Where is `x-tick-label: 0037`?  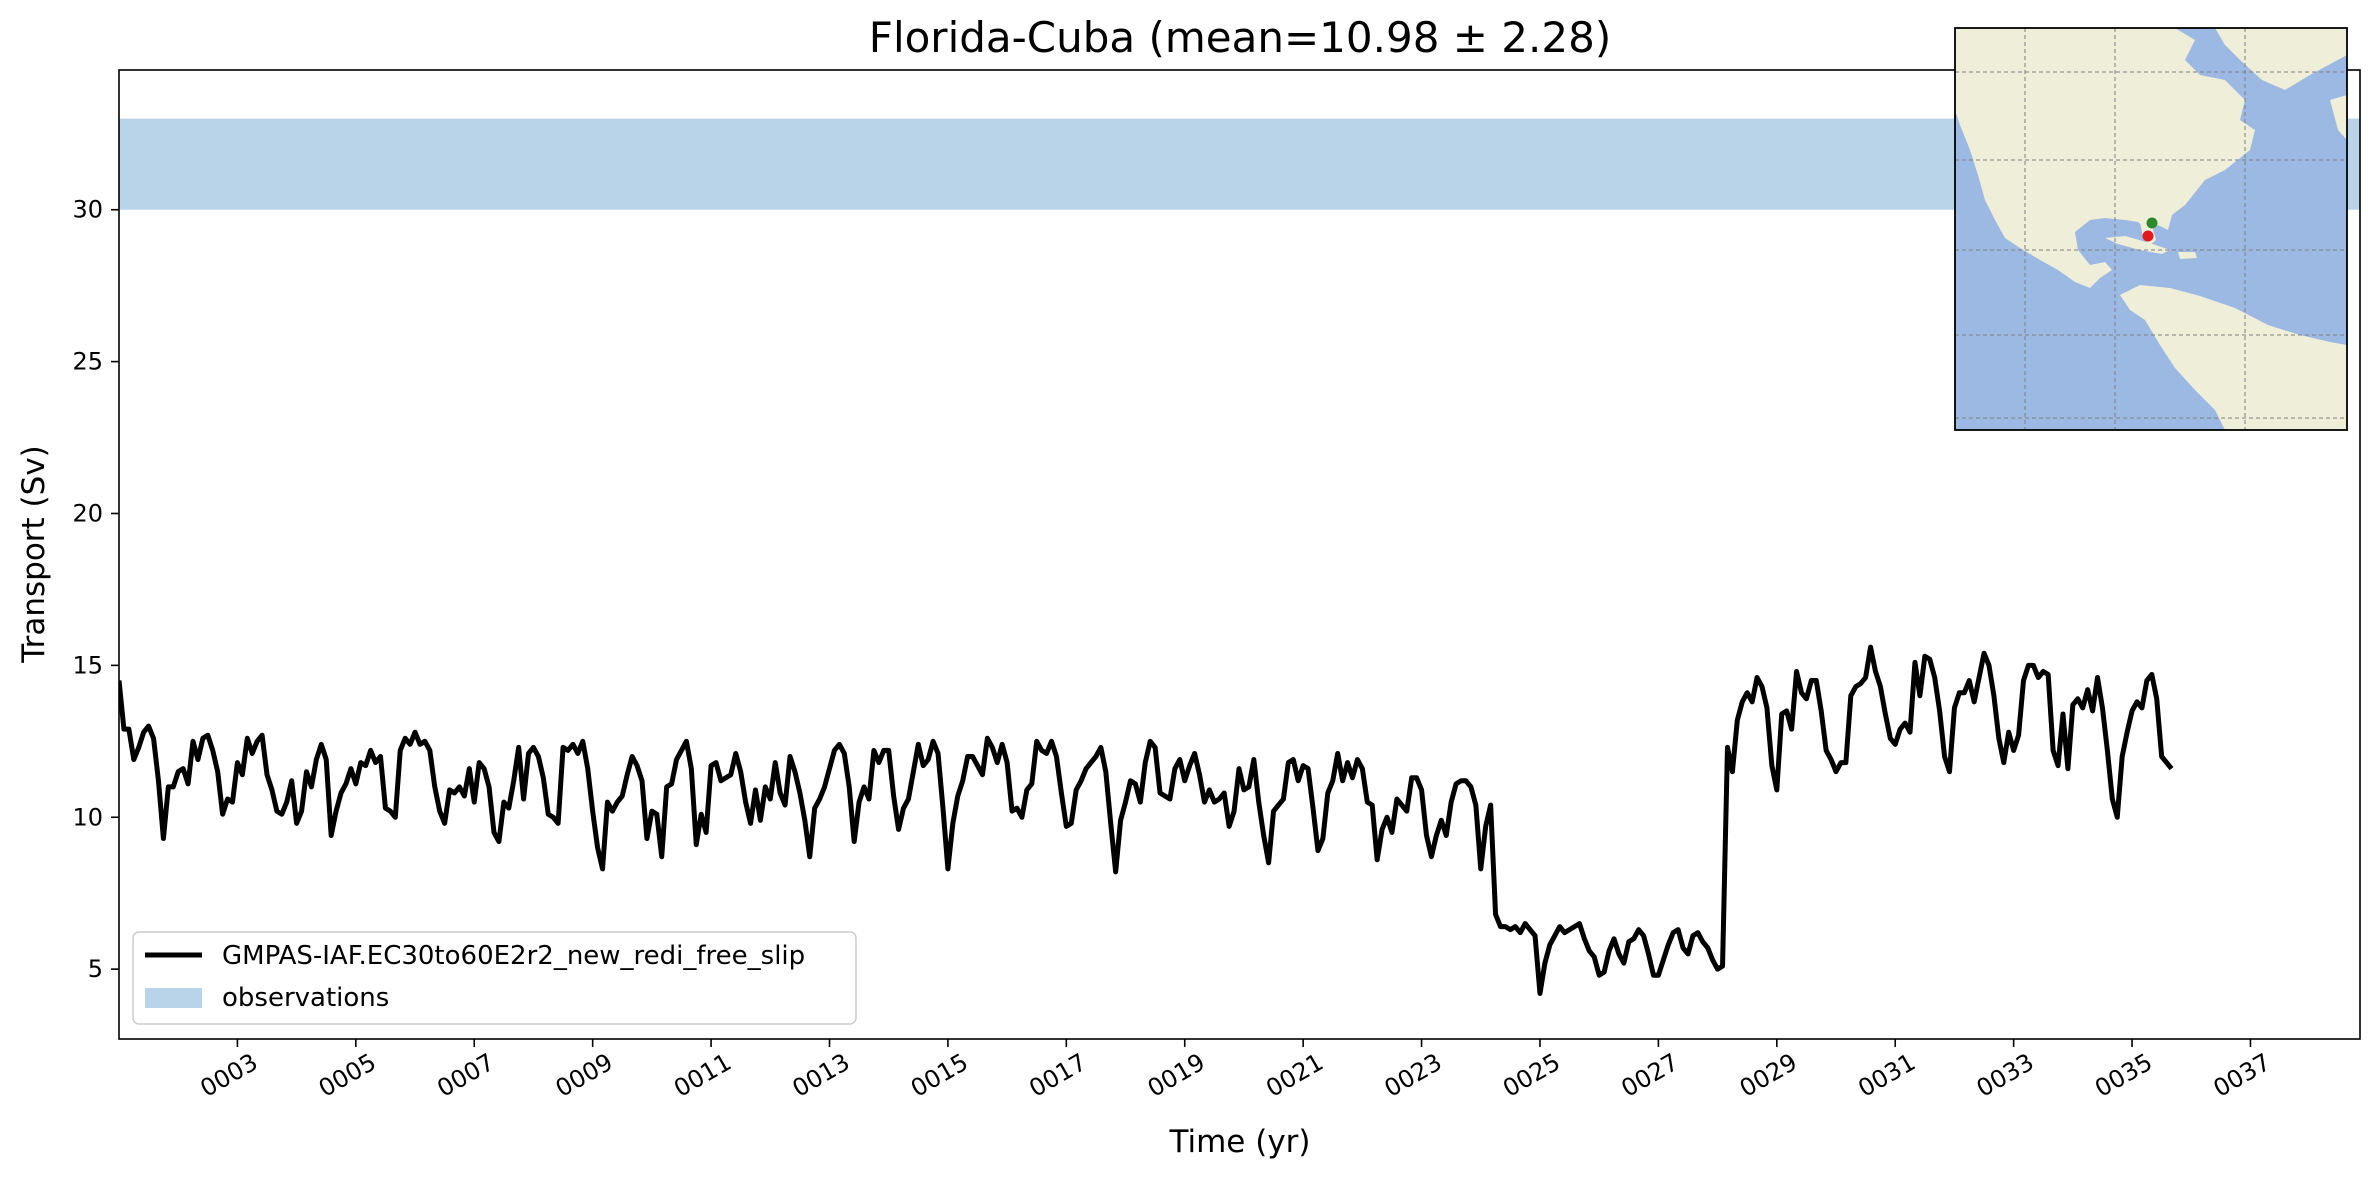
x-tick-label: 0037 is located at coordinates (2242, 1075).